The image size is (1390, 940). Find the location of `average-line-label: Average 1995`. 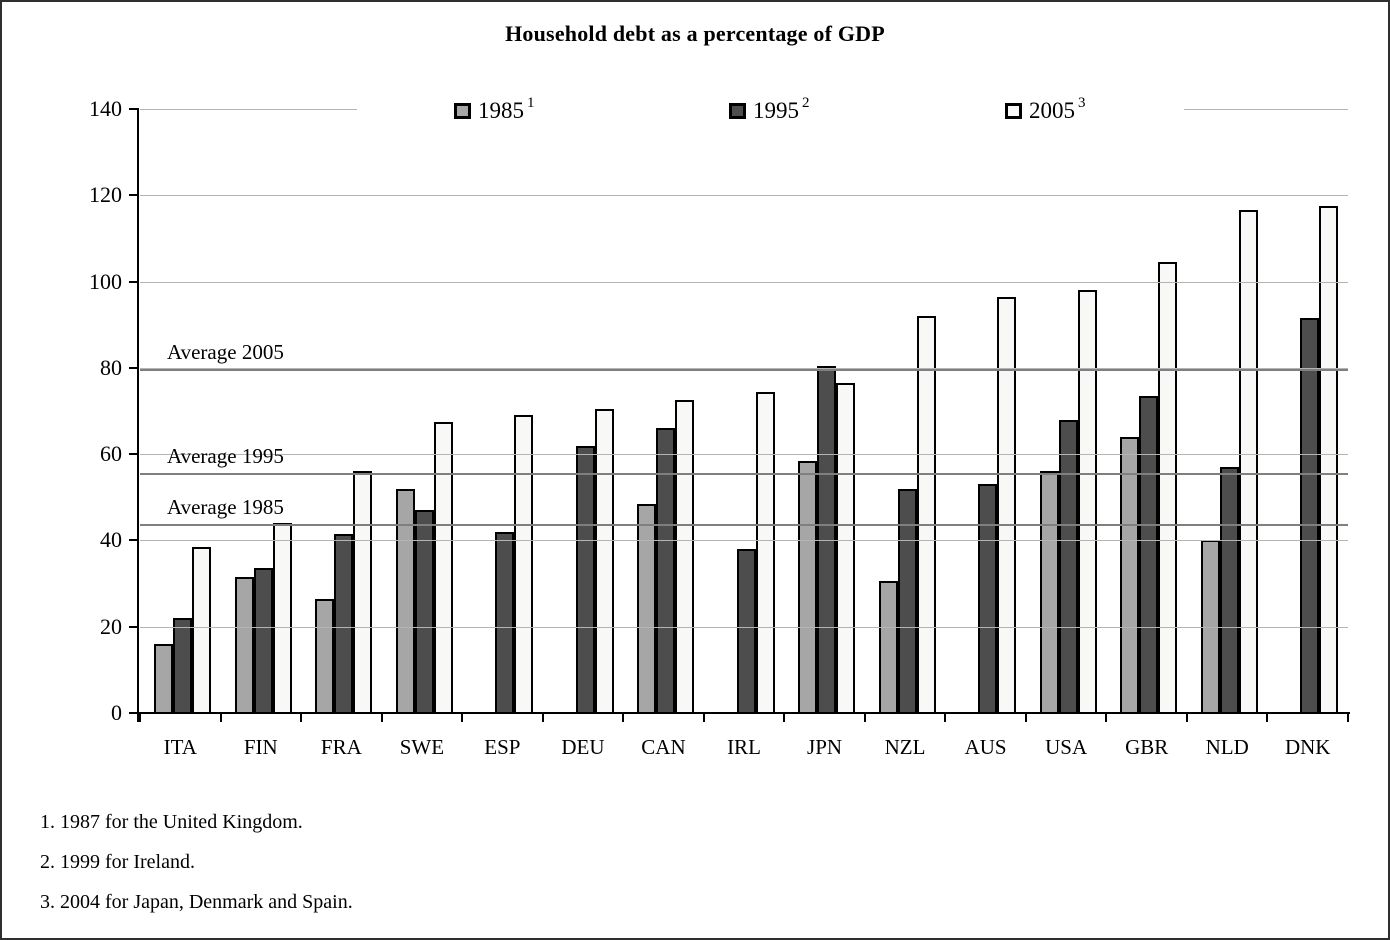

average-line-label: Average 1995 is located at coordinates (225, 455).